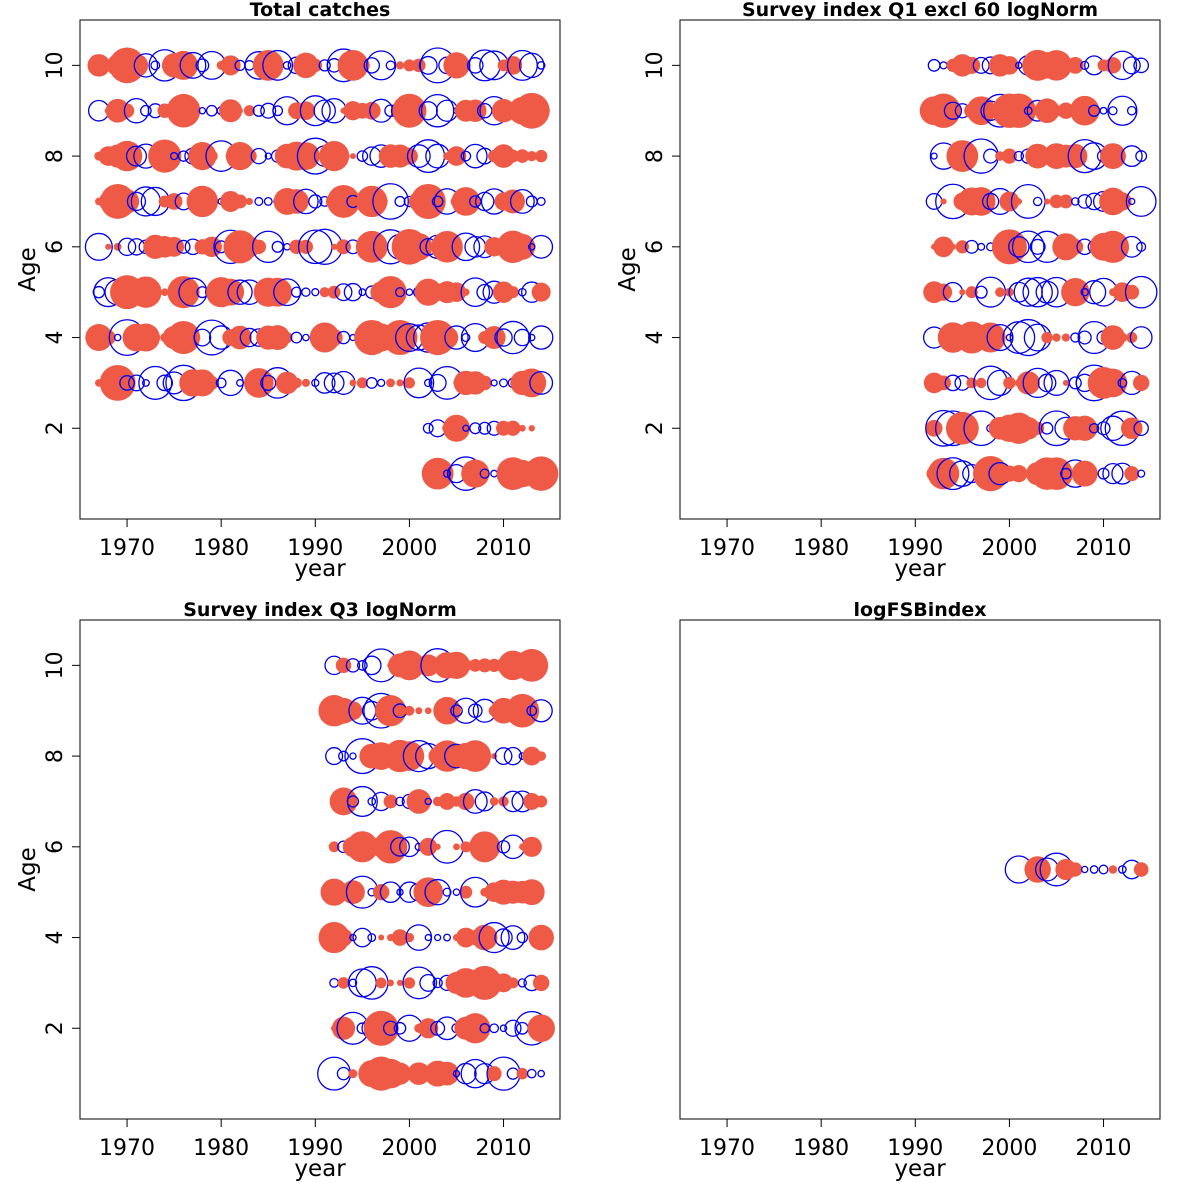  What do you see at coordinates (55, 847) in the screenshot?
I see `y-tick-label: 6` at bounding box center [55, 847].